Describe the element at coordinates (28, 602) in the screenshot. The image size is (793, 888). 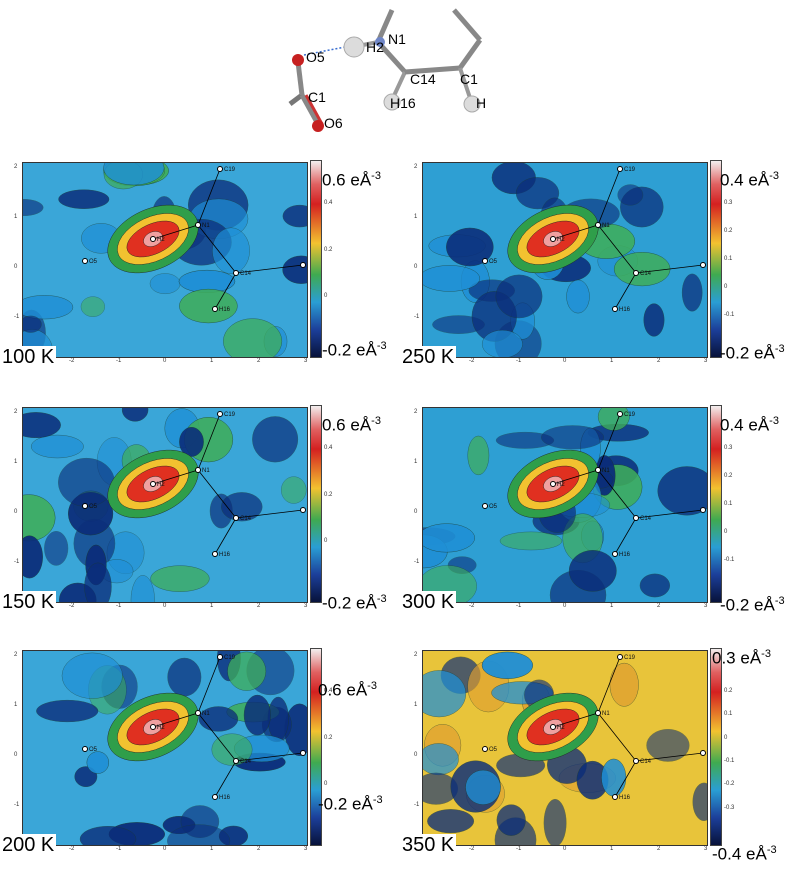
I see `temperature-label: 150 K` at that location.